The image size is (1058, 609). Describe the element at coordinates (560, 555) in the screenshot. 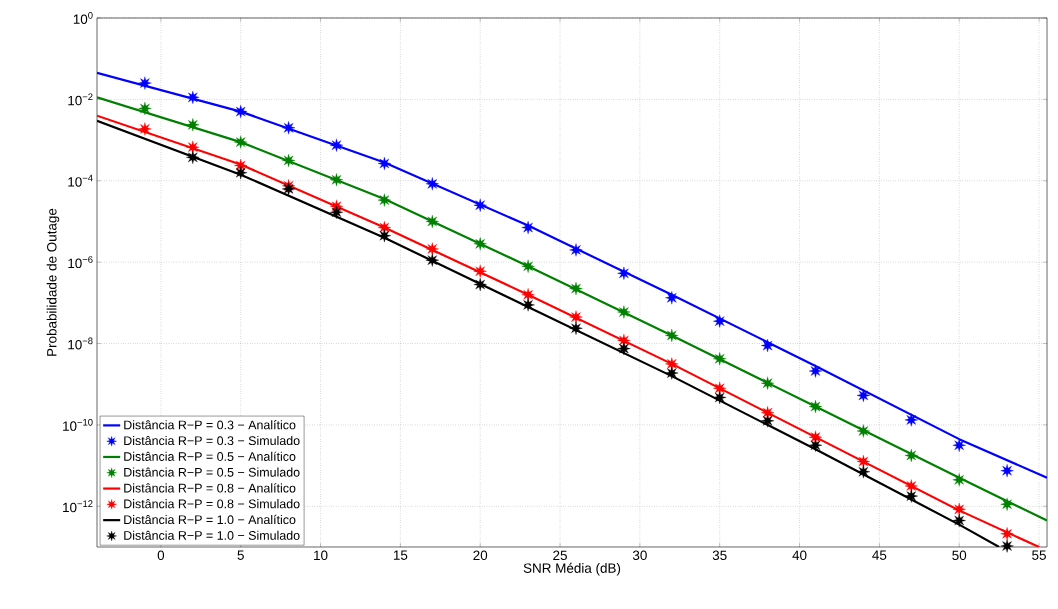

I see `x-tick-label: 25` at that location.